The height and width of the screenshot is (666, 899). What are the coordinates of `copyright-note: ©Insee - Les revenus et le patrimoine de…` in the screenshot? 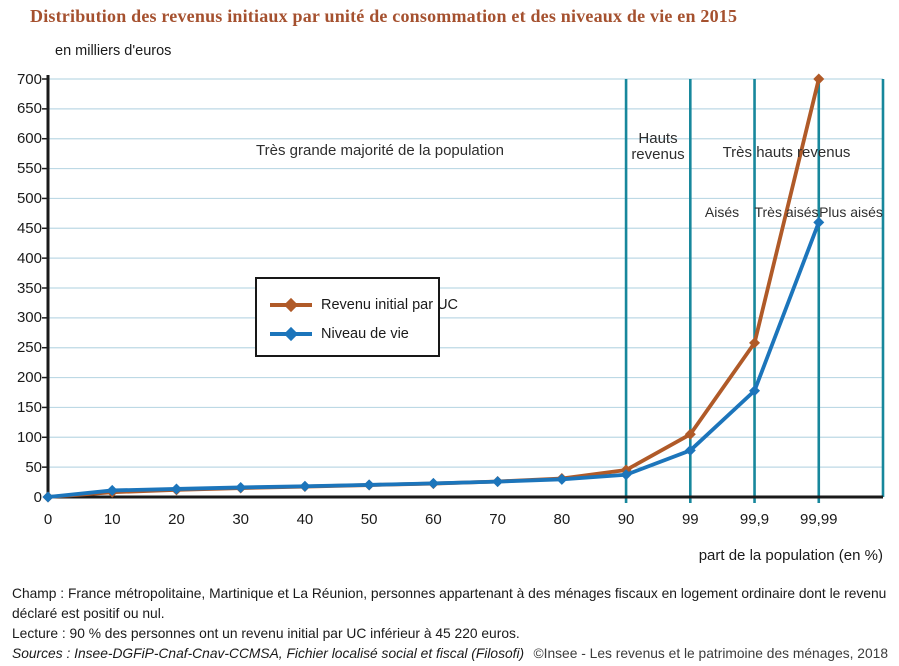 It's located at (710, 653).